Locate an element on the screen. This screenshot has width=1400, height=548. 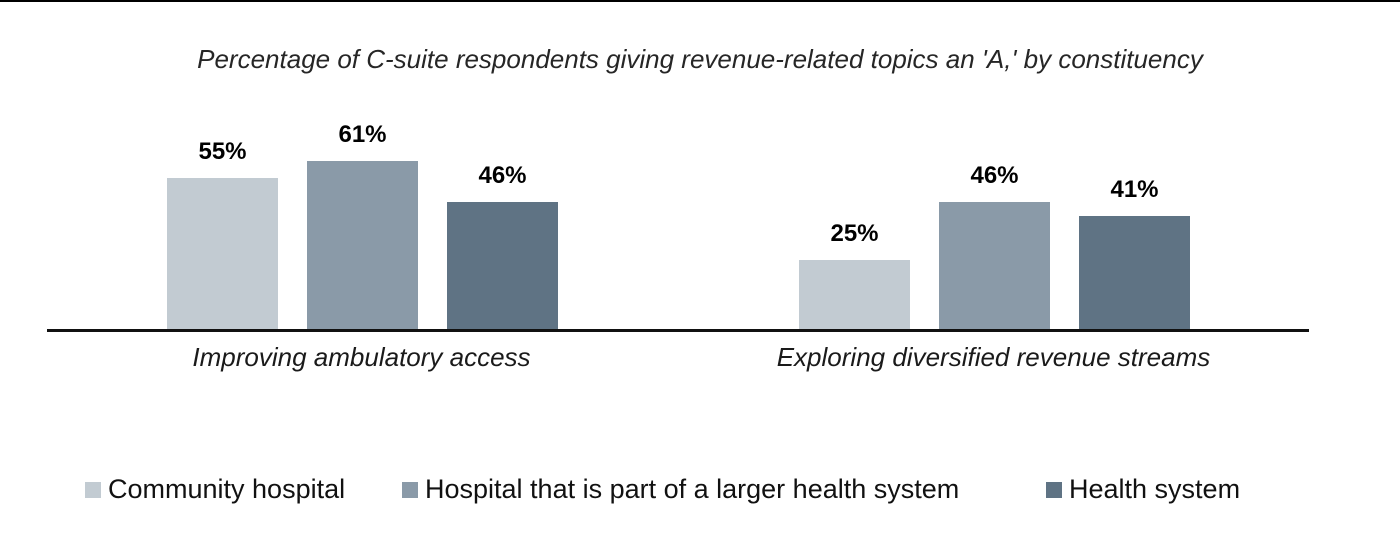
bar-value-label: 41% is located at coordinates (1134, 189).